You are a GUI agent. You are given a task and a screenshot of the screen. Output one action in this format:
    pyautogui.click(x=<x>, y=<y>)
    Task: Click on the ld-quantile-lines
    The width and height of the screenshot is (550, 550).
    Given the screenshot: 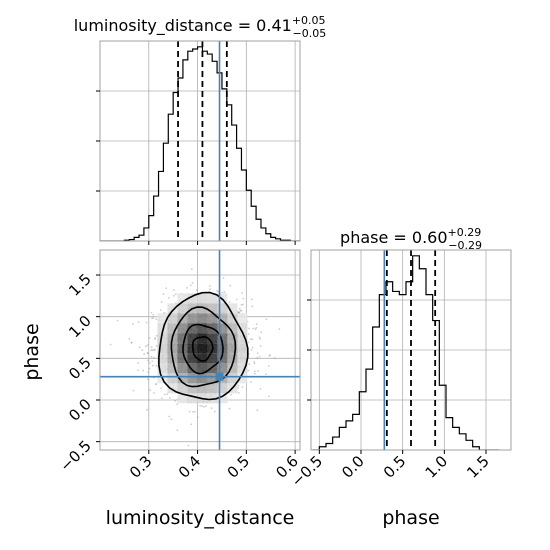 What is the action you would take?
    pyautogui.click(x=202, y=141)
    